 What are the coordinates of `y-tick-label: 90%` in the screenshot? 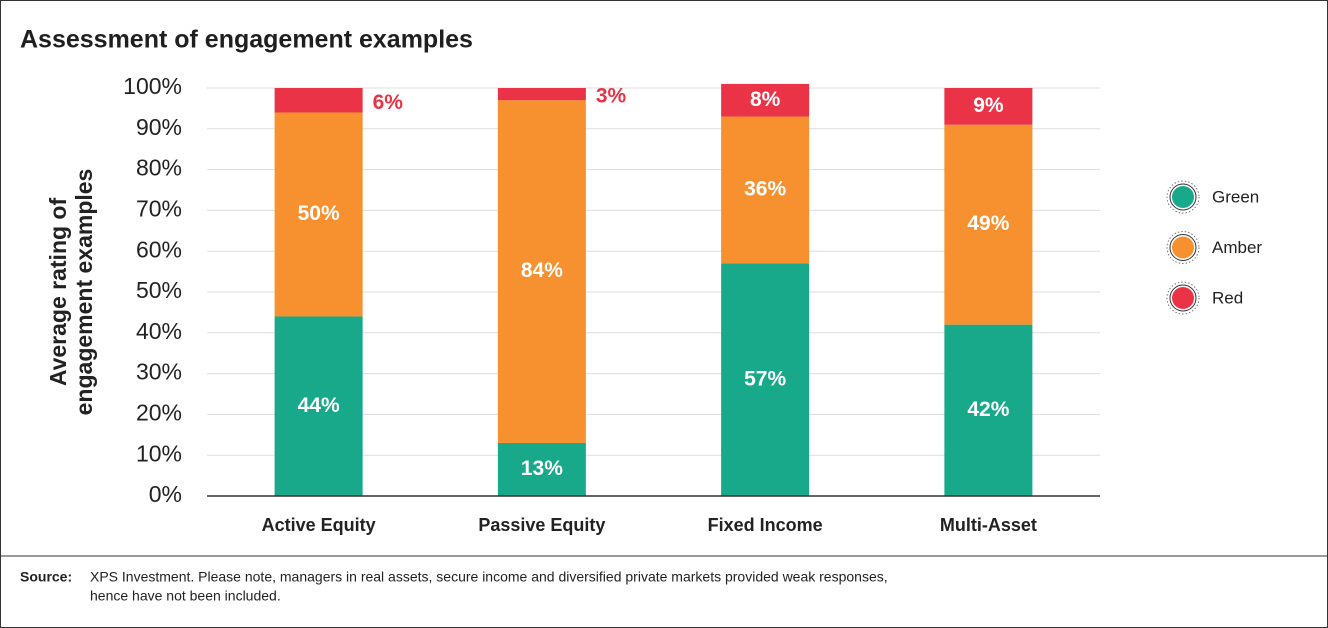 It's located at (159, 127).